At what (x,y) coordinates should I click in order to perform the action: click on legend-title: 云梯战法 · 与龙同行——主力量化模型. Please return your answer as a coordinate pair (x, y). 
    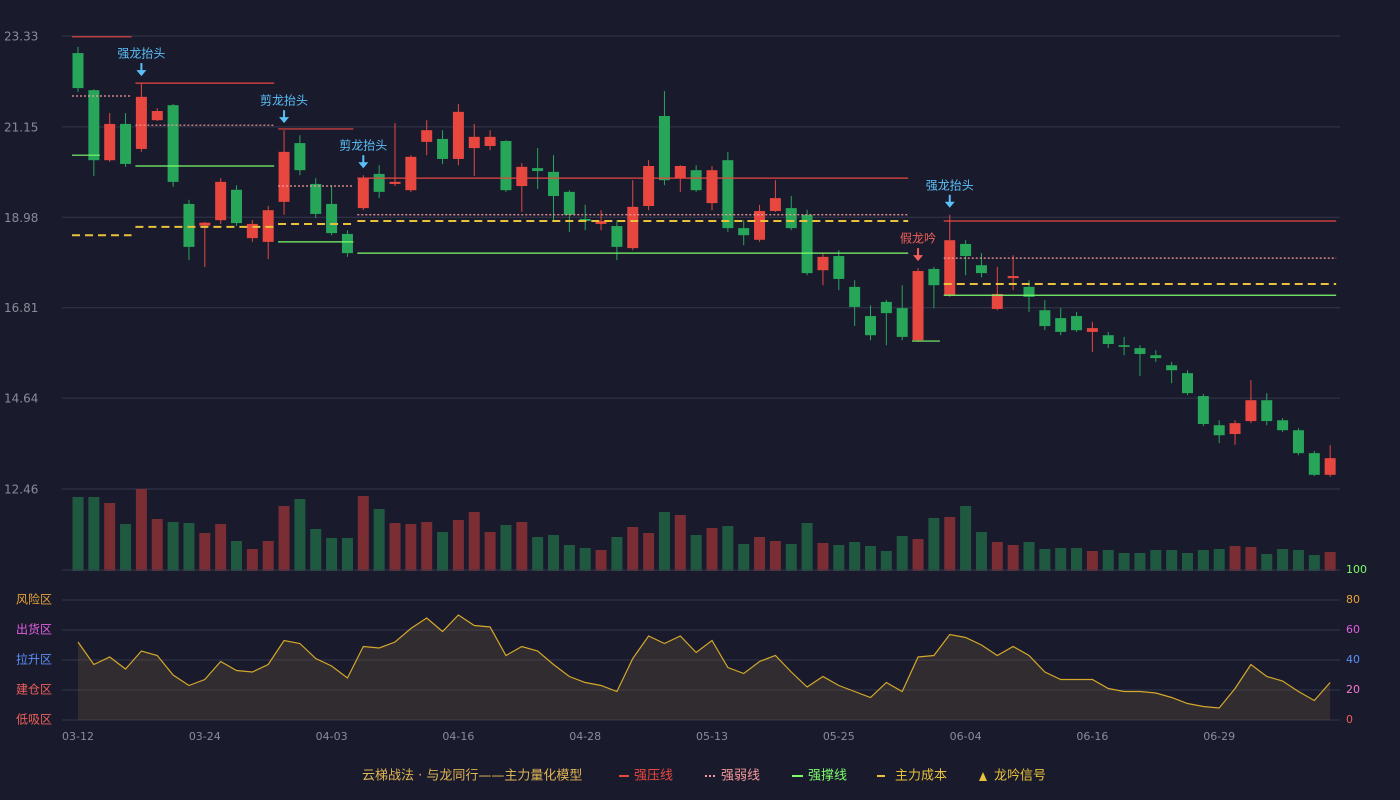
    Looking at the image, I should click on (472, 776).